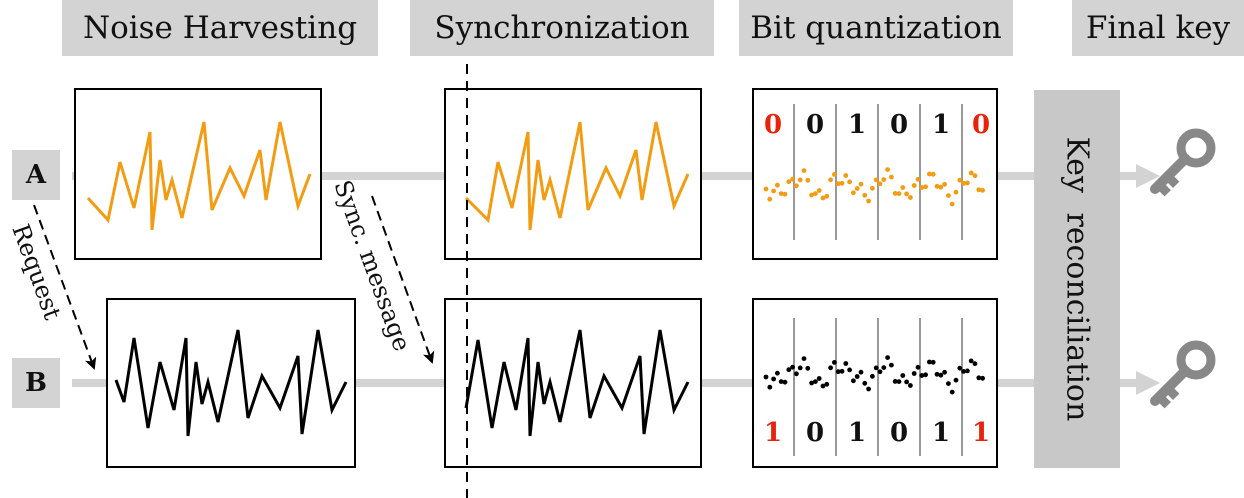  I want to click on sync-box-a, so click(573, 174).